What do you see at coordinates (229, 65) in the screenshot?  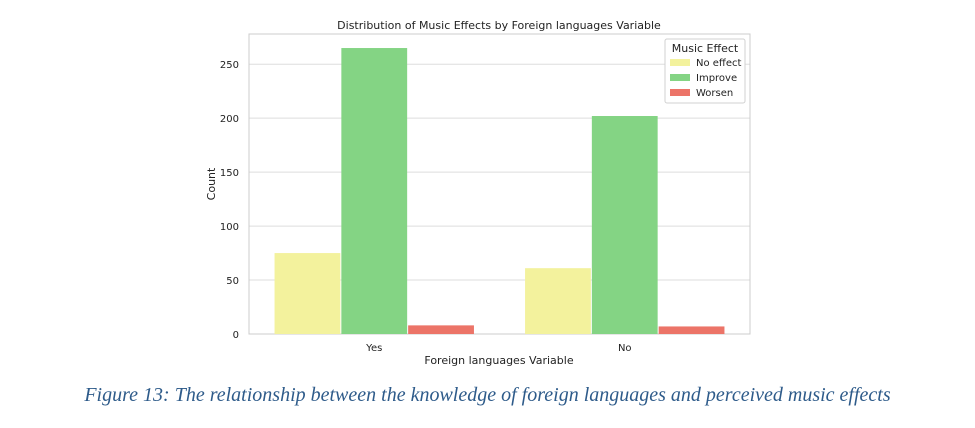 I see `y-tick-label: 250` at bounding box center [229, 65].